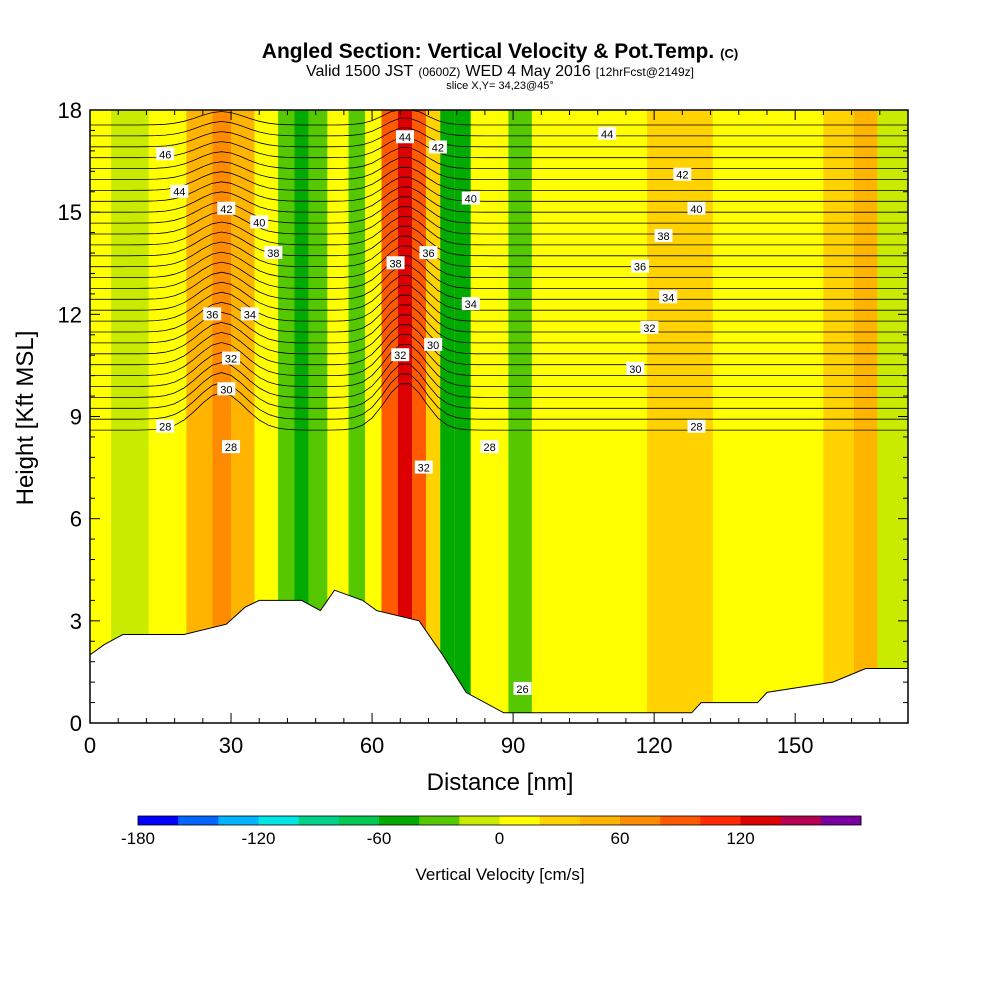 The width and height of the screenshot is (1000, 1000). What do you see at coordinates (491, 831) in the screenshot?
I see `colorbar: -180 -120 -60 0 60 120` at bounding box center [491, 831].